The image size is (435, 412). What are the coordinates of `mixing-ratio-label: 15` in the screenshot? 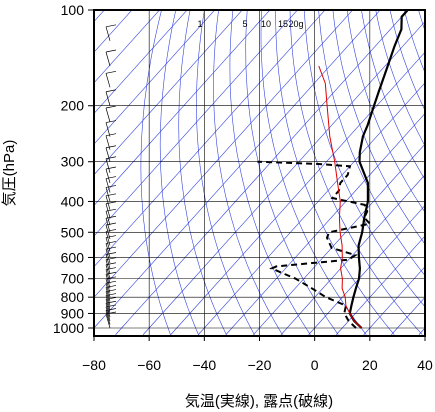 It's located at (283, 24).